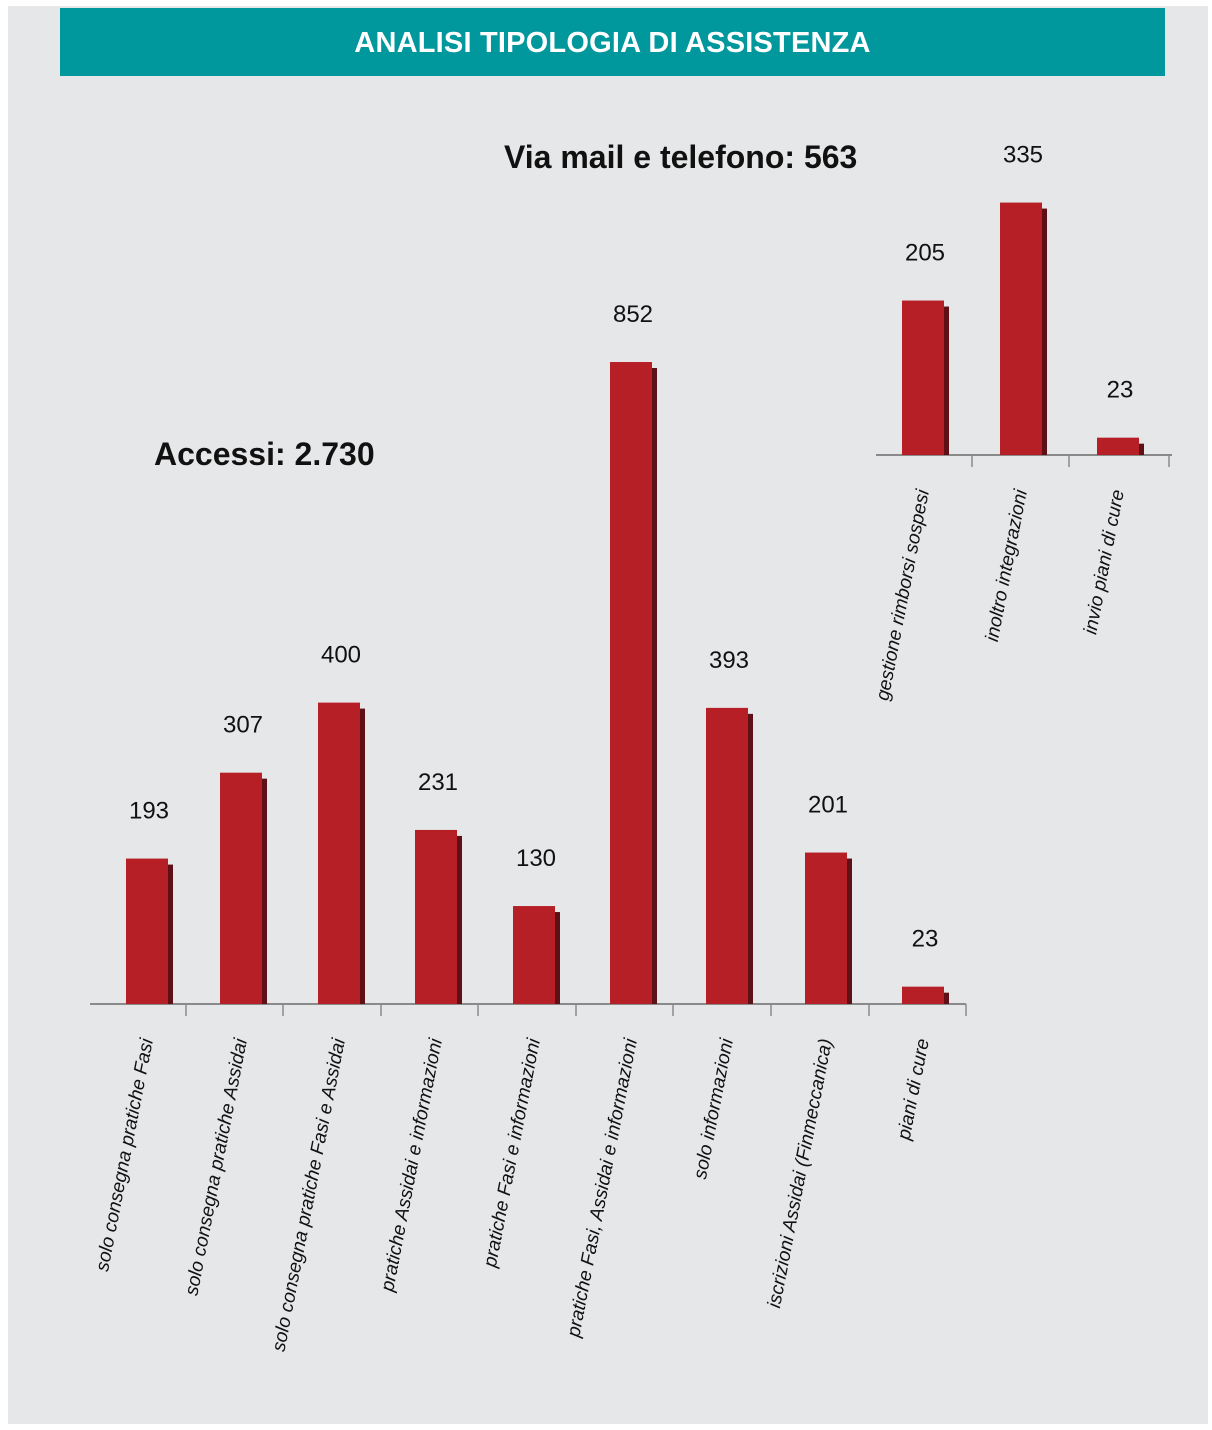 Image resolution: width=1212 pixels, height=1430 pixels. Describe the element at coordinates (828, 805) in the screenshot. I see `data-label: 201` at that location.